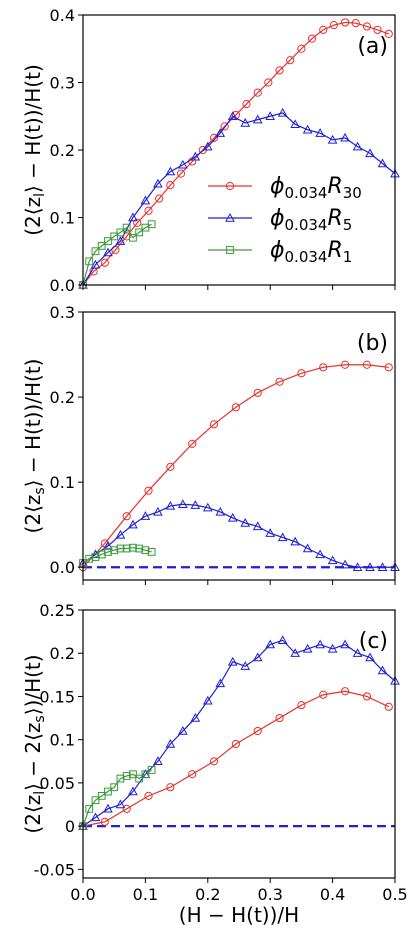 Image resolution: width=415 pixels, height=934 pixels. Describe the element at coordinates (311, 252) in the screenshot. I see `legend-label: ϕ0.034R1` at that location.